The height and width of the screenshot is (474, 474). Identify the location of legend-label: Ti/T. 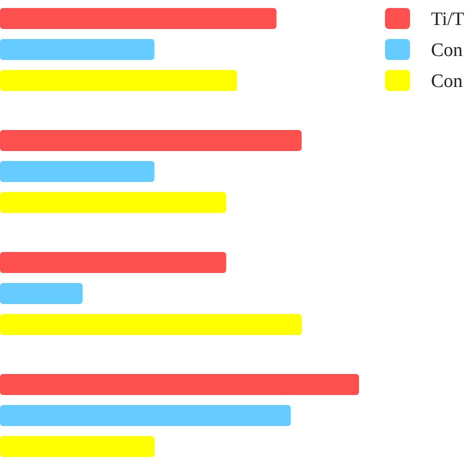
(447, 19).